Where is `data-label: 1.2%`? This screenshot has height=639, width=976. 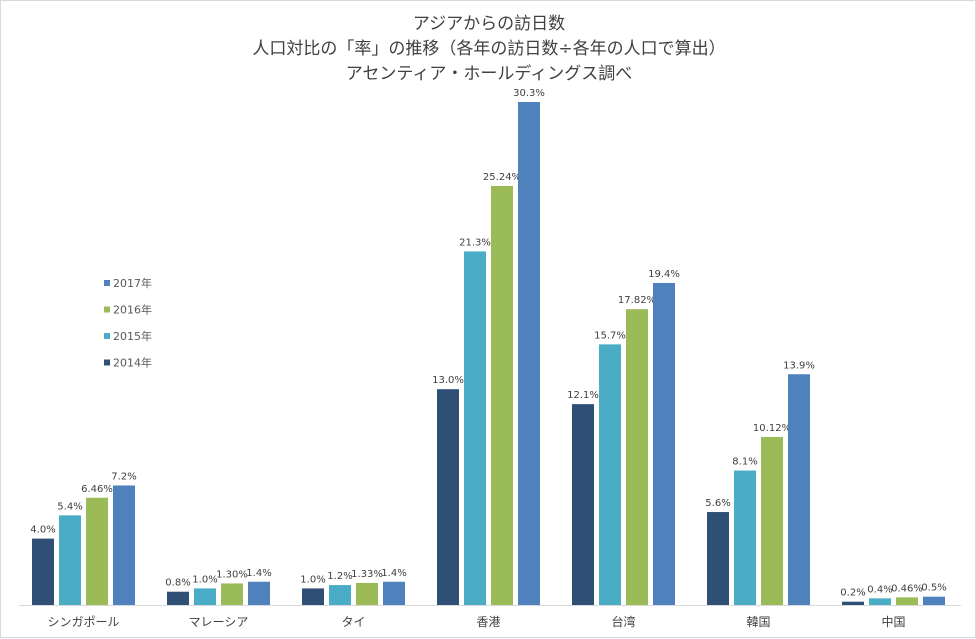
data-label: 1.2% is located at coordinates (339, 576).